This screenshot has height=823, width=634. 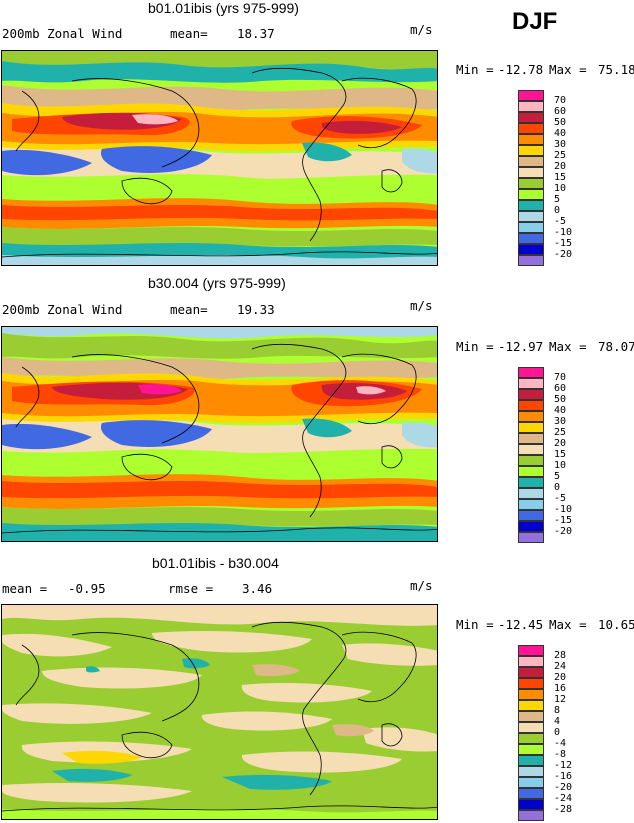 I want to click on panel-1-min-value: -12.78, so click(x=521, y=69).